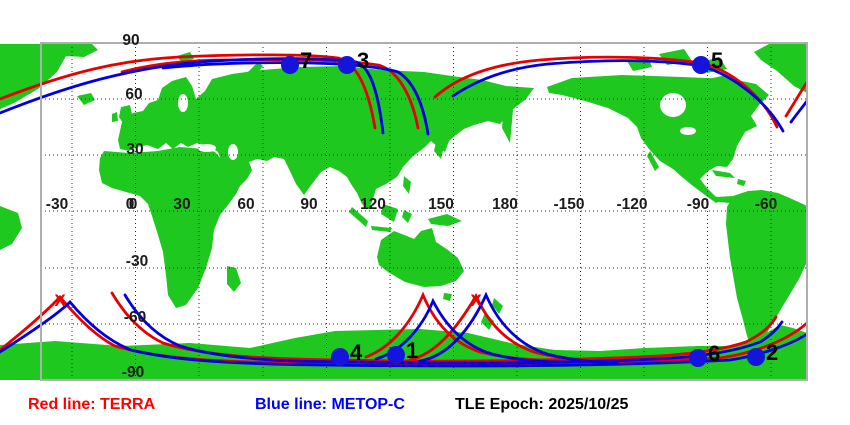 This screenshot has width=850, height=425. I want to click on latitude-label: 90, so click(130, 40).